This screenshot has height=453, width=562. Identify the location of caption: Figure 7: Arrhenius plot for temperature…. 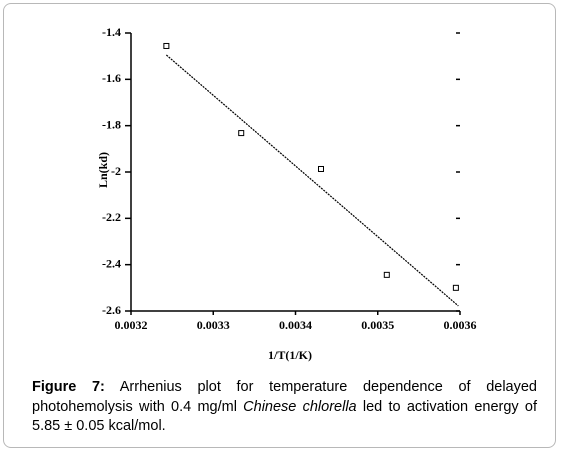
(284, 407).